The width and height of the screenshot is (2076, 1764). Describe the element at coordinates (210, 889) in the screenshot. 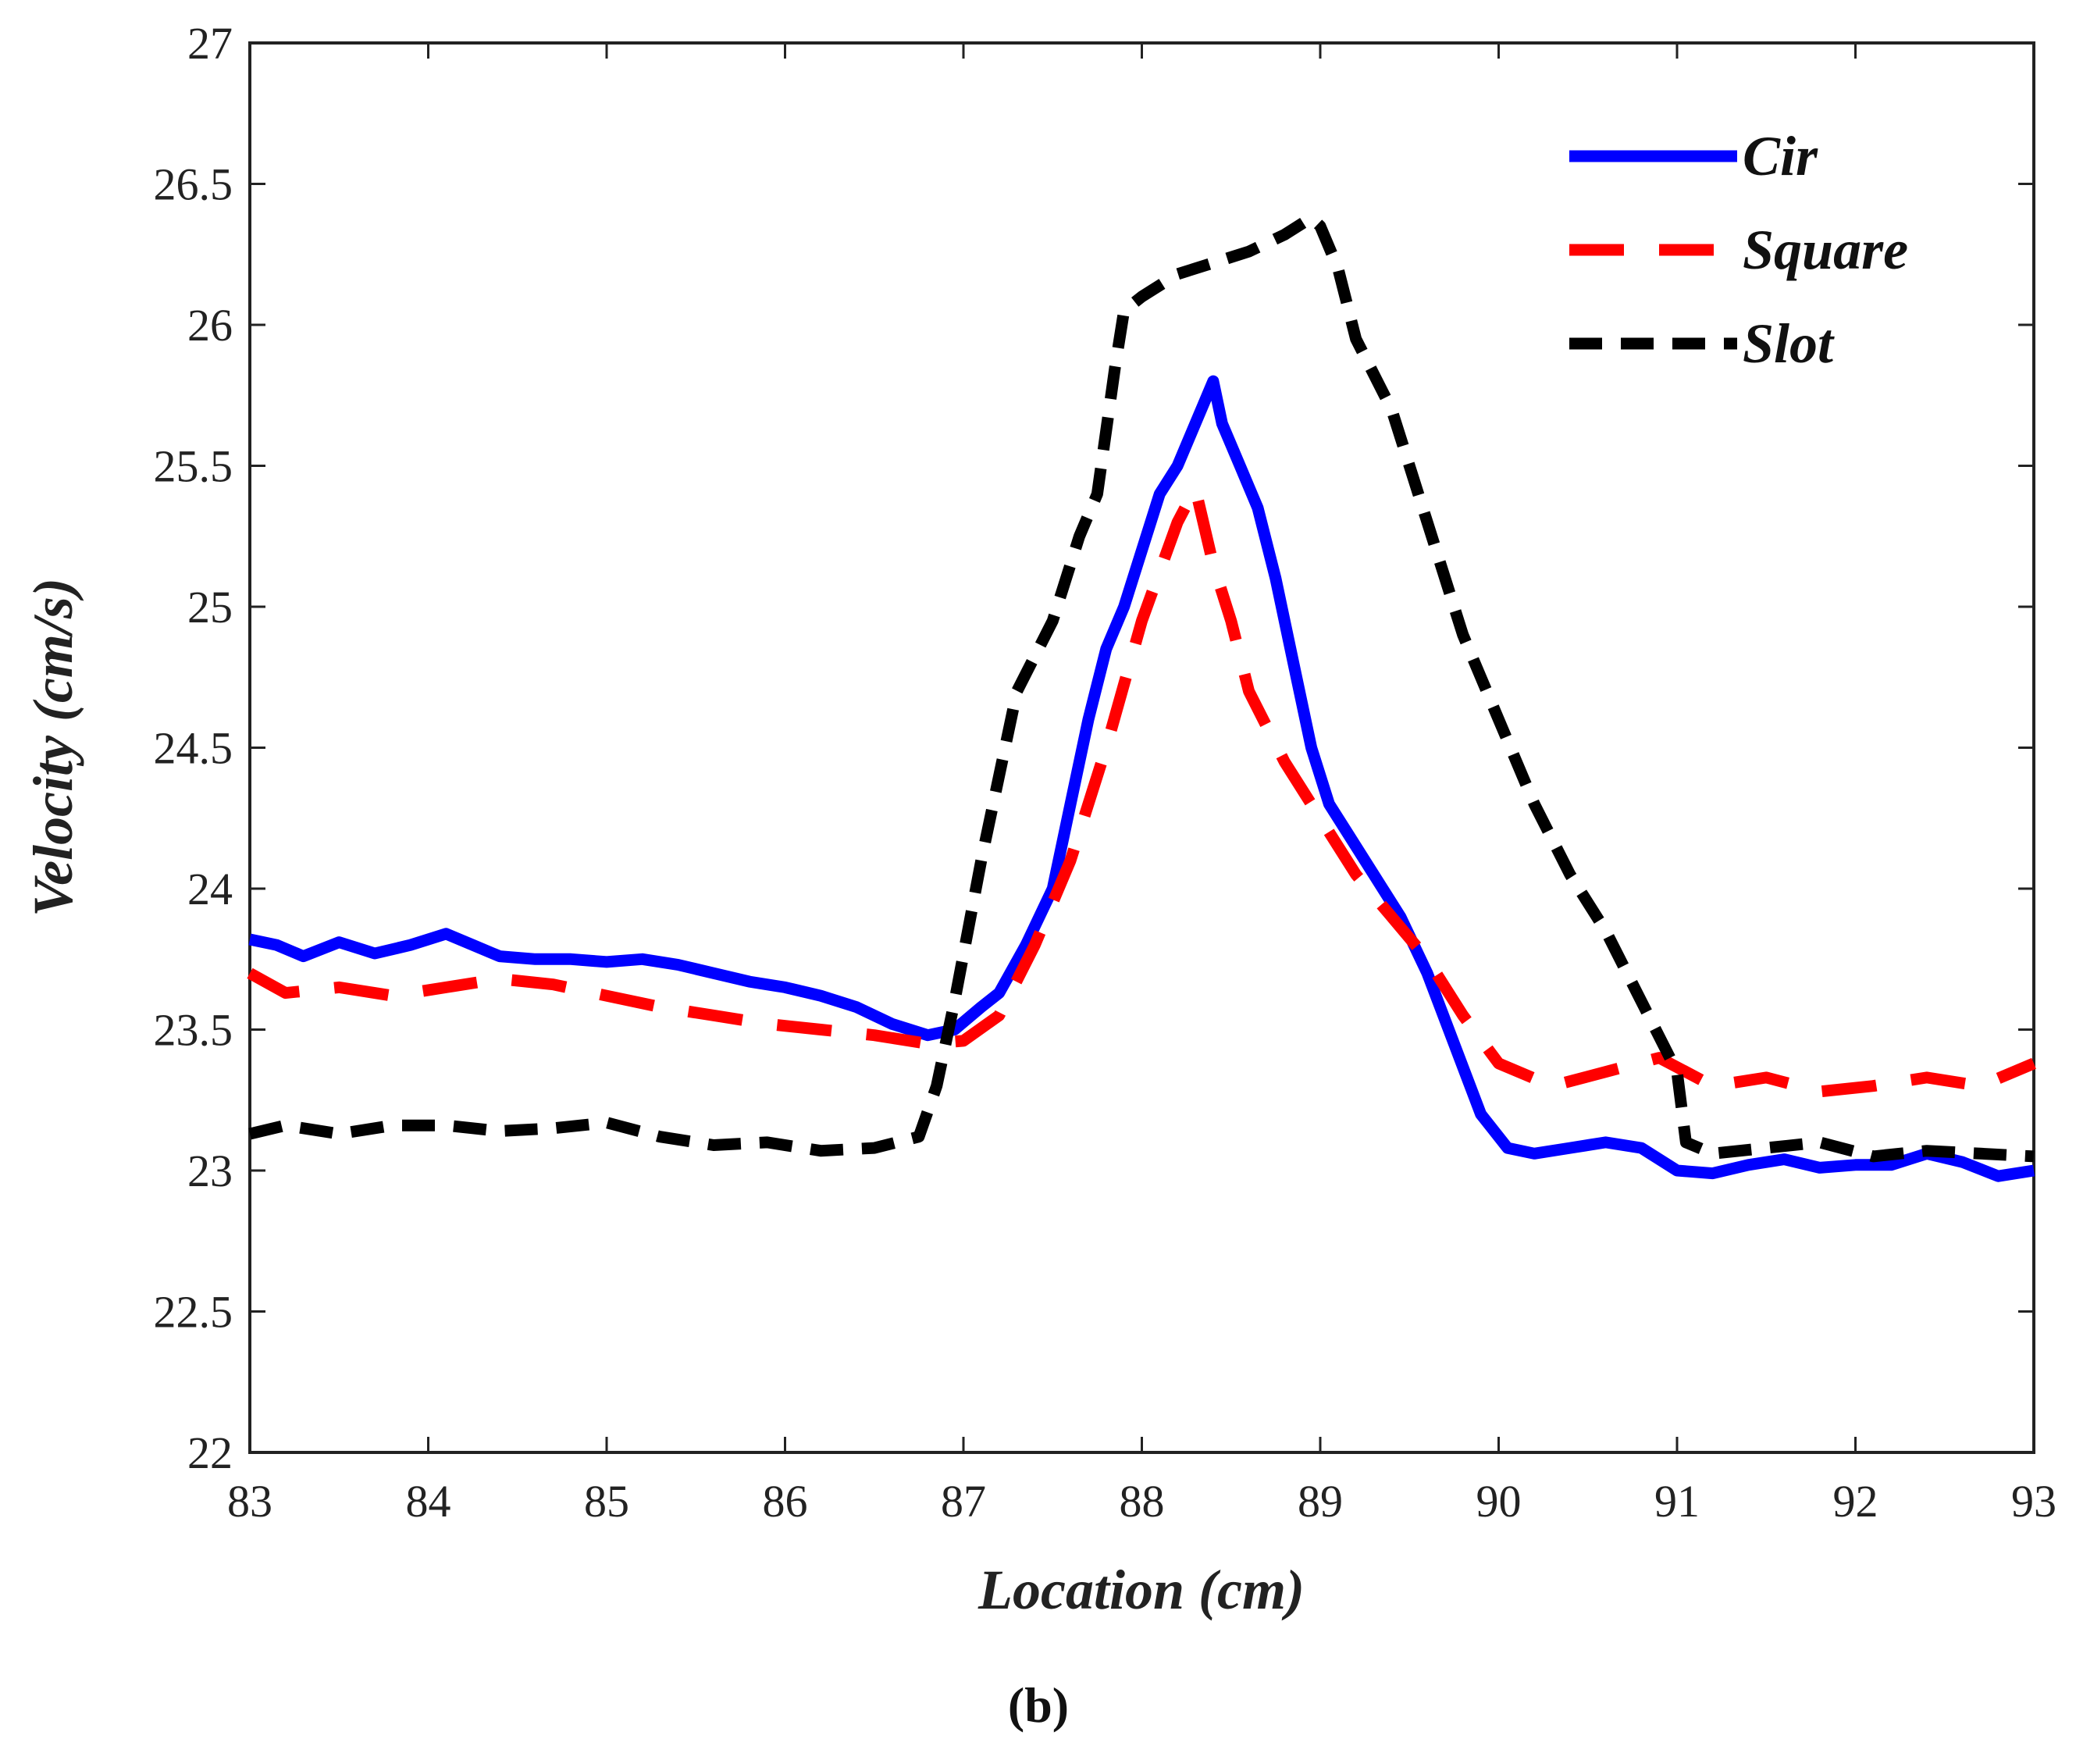

I see `y-tick-label: 24` at that location.